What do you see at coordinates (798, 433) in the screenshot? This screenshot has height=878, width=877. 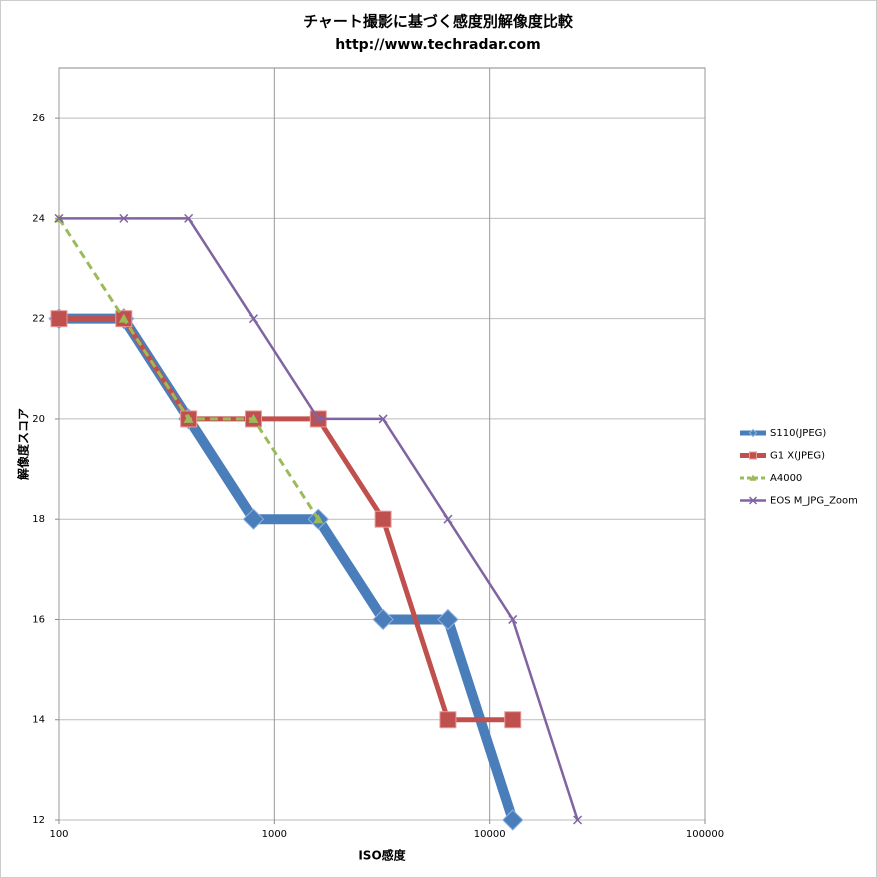 I see `legend-label: S110(JPEG)` at bounding box center [798, 433].